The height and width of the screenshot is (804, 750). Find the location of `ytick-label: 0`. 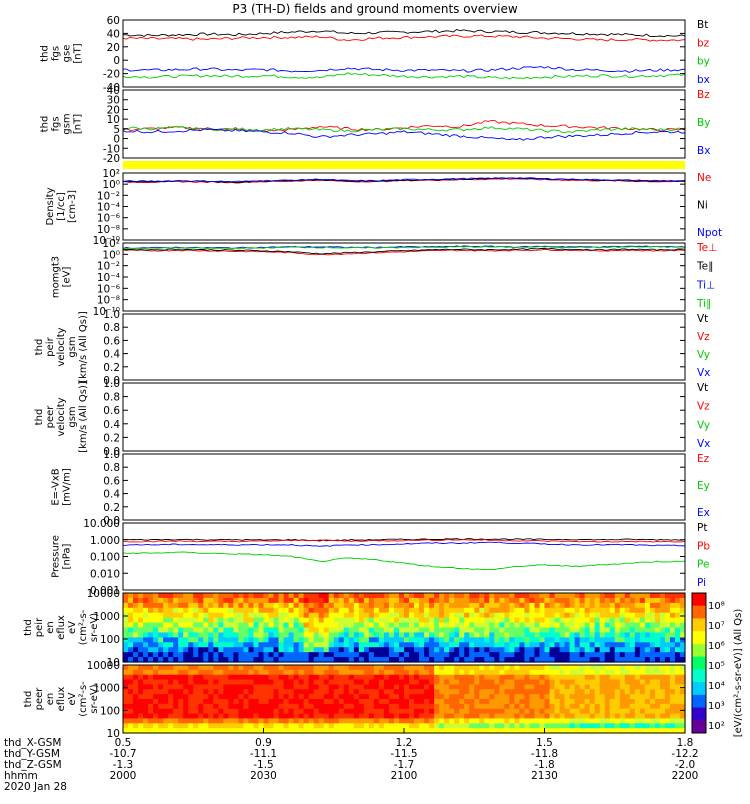

ytick-label: 0 is located at coordinates (116, 140).